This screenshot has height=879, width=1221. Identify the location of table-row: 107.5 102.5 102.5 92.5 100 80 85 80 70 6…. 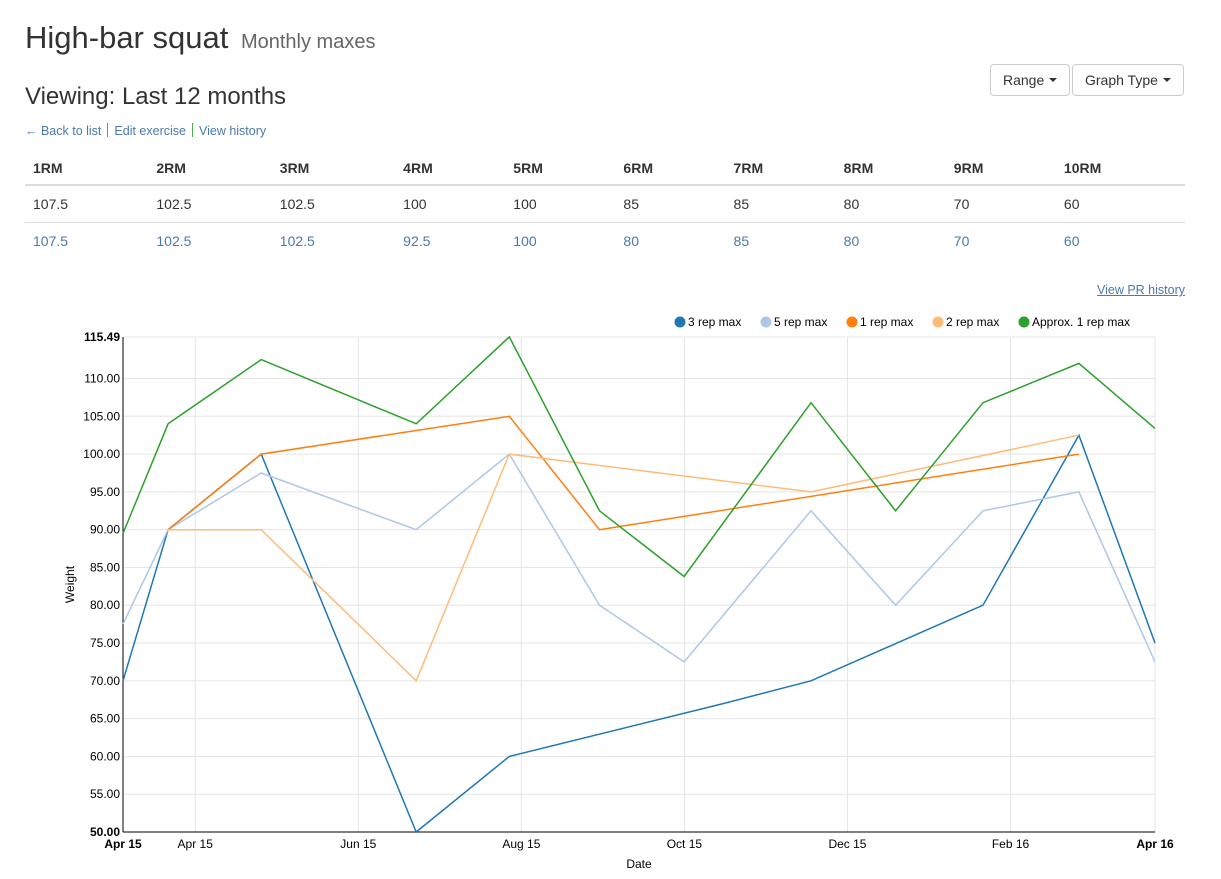
(605, 240).